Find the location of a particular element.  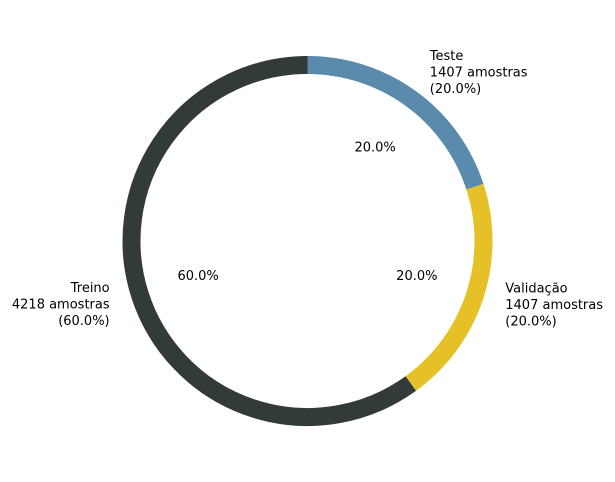

inner-label-teste: 20.0% is located at coordinates (374, 147).